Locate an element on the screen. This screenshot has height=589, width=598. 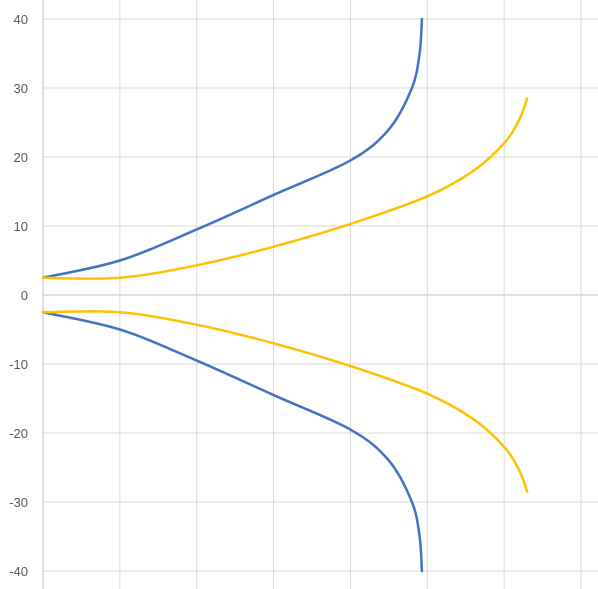
y-tick-label: 30 is located at coordinates (21, 88).